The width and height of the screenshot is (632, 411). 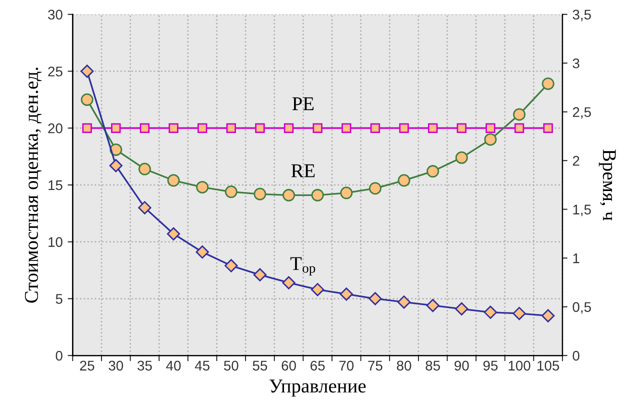 What do you see at coordinates (55, 242) in the screenshot?
I see `y-tick-label: 10` at bounding box center [55, 242].